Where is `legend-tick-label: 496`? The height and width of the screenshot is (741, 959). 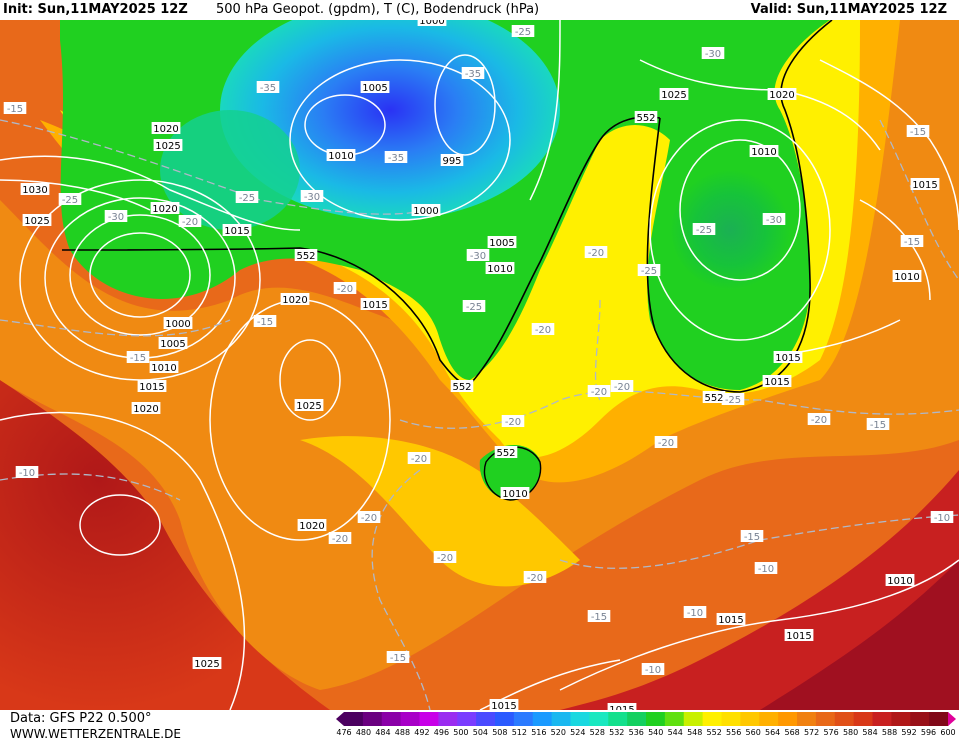
legend-tick-label: 496 is located at coordinates (441, 732).